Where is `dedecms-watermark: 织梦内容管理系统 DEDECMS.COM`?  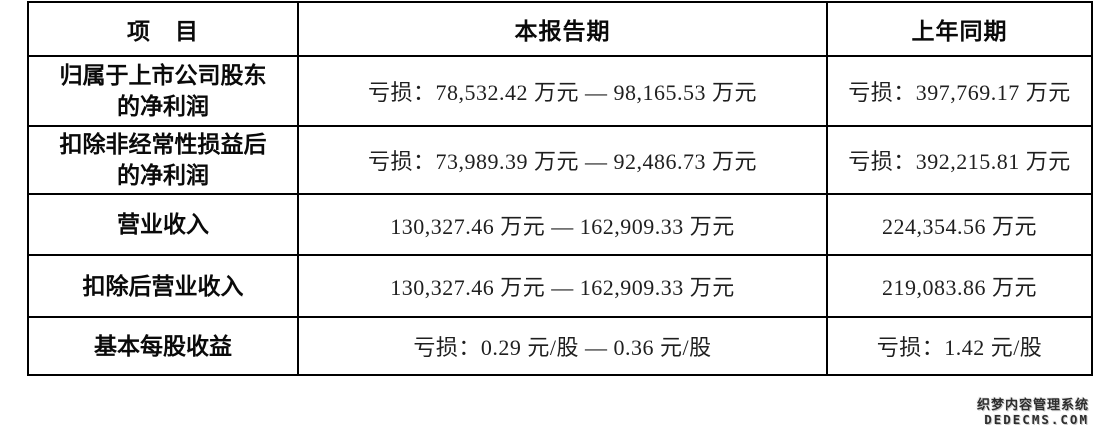
dedecms-watermark: 织梦内容管理系统 DEDECMS.COM is located at coordinates (1032, 412).